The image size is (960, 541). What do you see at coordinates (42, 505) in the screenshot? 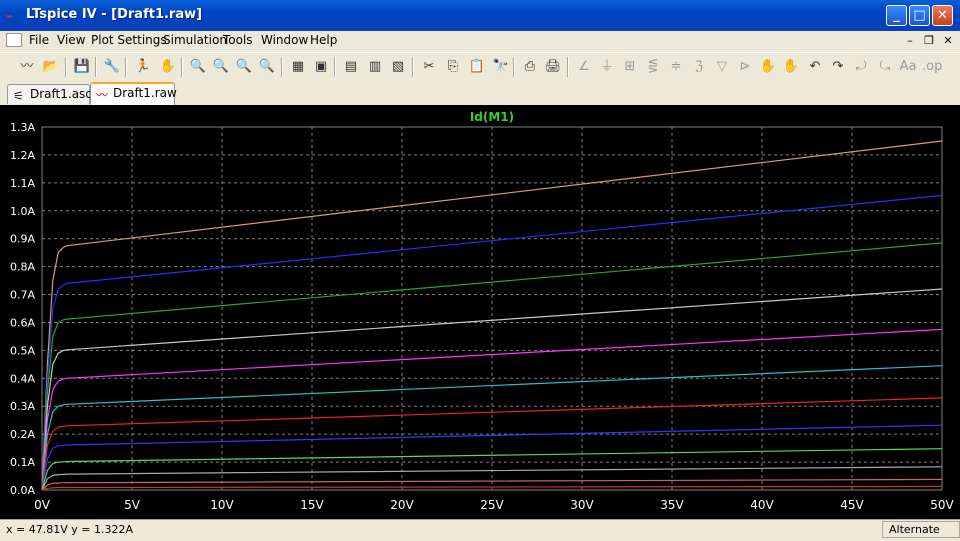
I see `x-tick-label: 0V` at bounding box center [42, 505].